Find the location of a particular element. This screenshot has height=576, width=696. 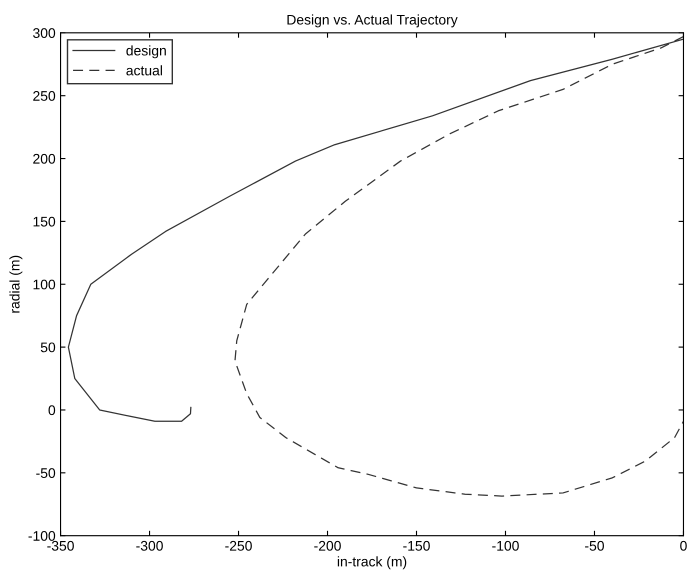

y-tick-label: 250 is located at coordinates (44, 96).